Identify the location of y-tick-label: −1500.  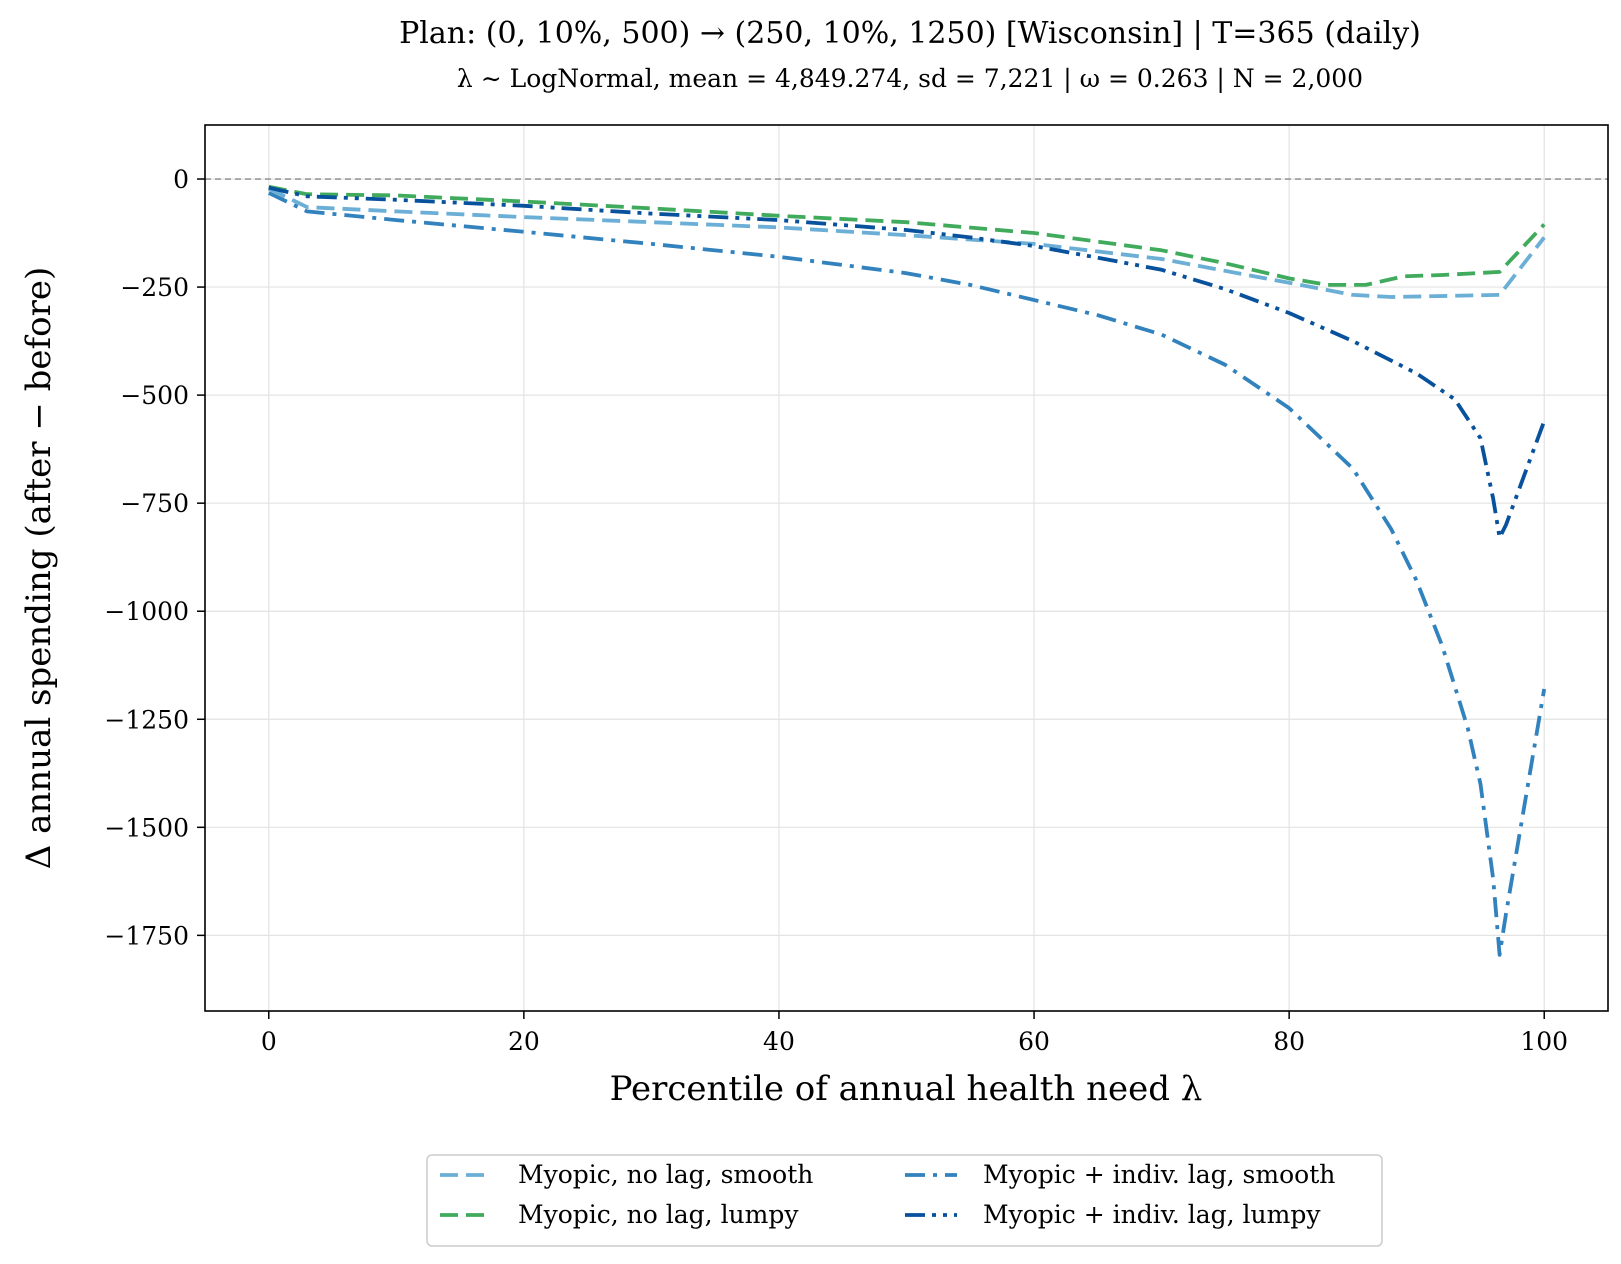
(146, 827).